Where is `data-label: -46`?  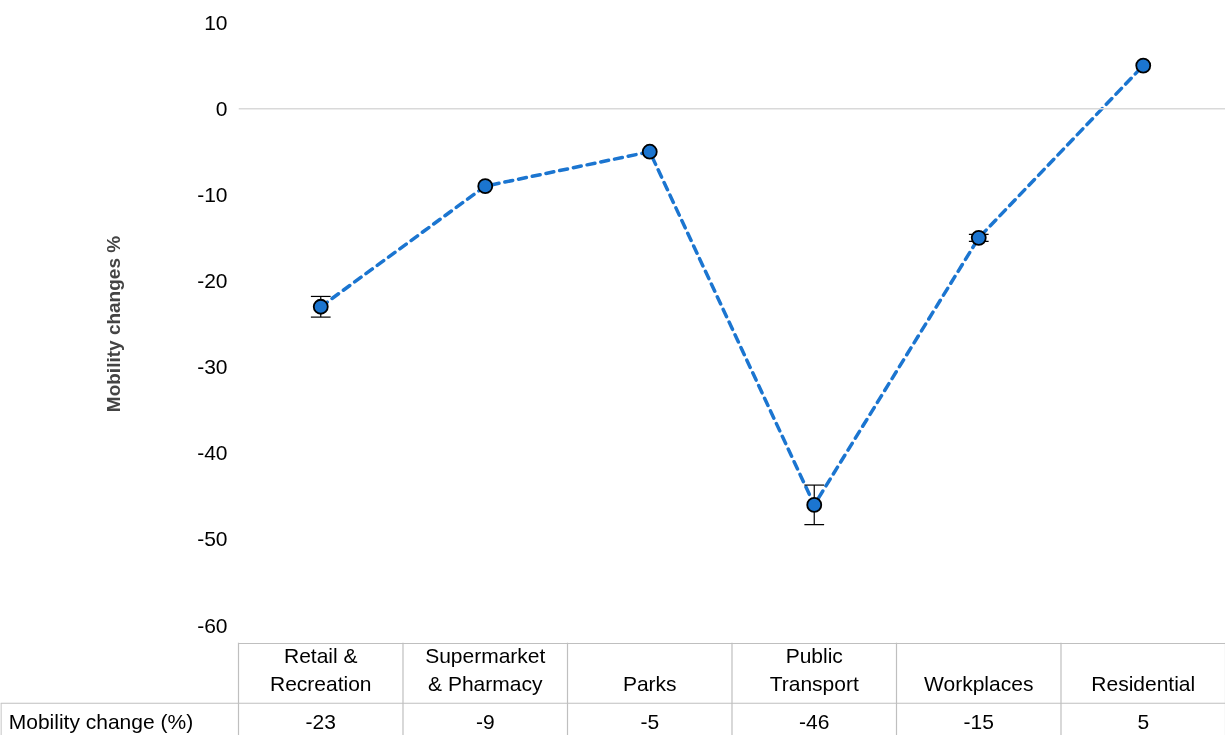 data-label: -46 is located at coordinates (814, 721).